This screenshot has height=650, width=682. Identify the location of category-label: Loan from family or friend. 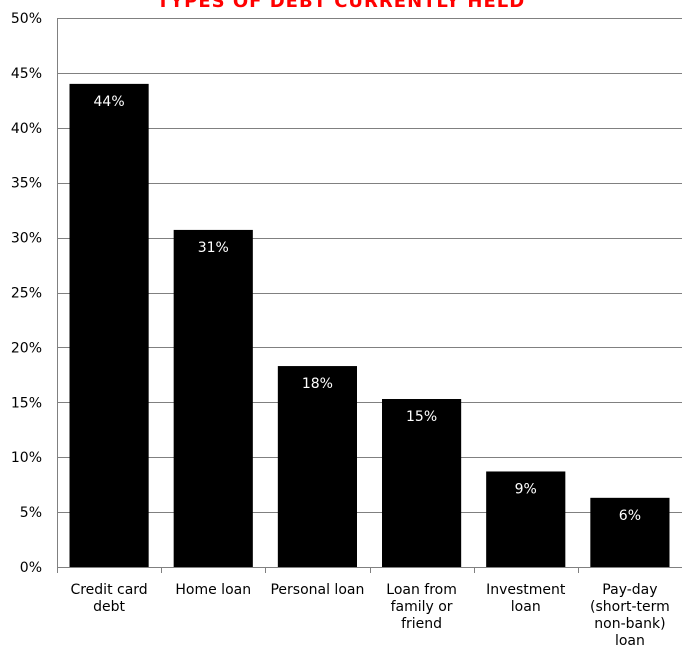
(421, 607).